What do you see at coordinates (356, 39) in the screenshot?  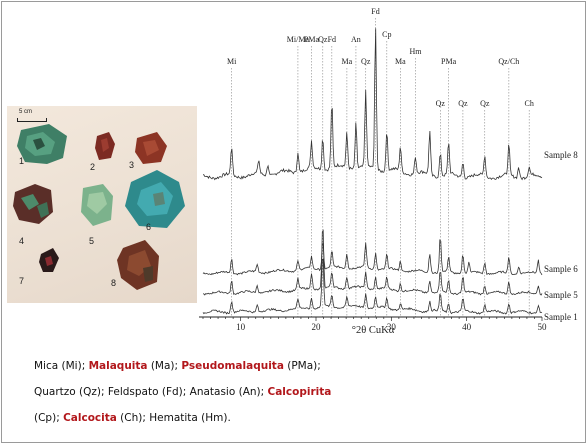 I see `peak-label: An` at bounding box center [356, 39].